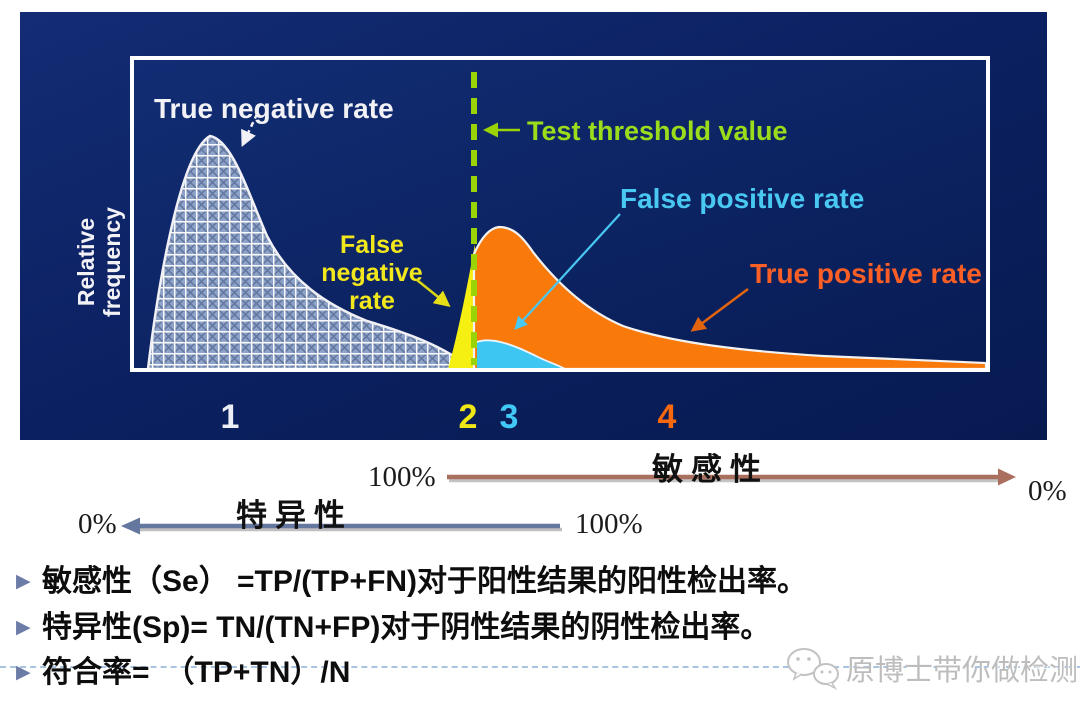 This screenshot has width=1080, height=718. I want to click on specificity-label: 特异性, so click(294, 515).